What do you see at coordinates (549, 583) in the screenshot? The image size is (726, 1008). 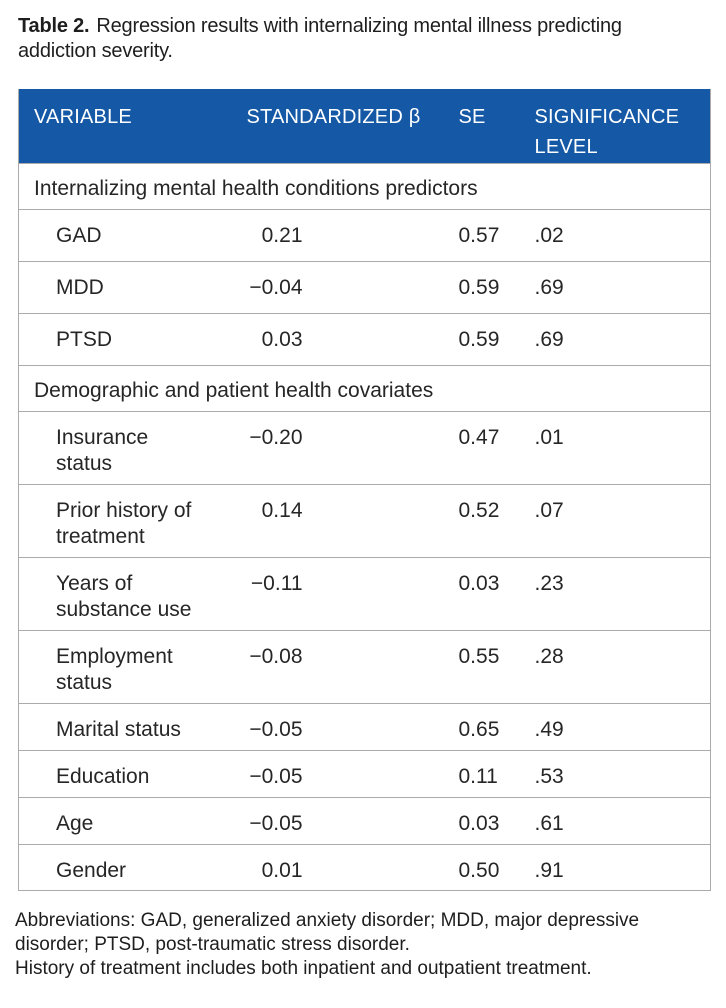 I see `cell-significance: .23` at bounding box center [549, 583].